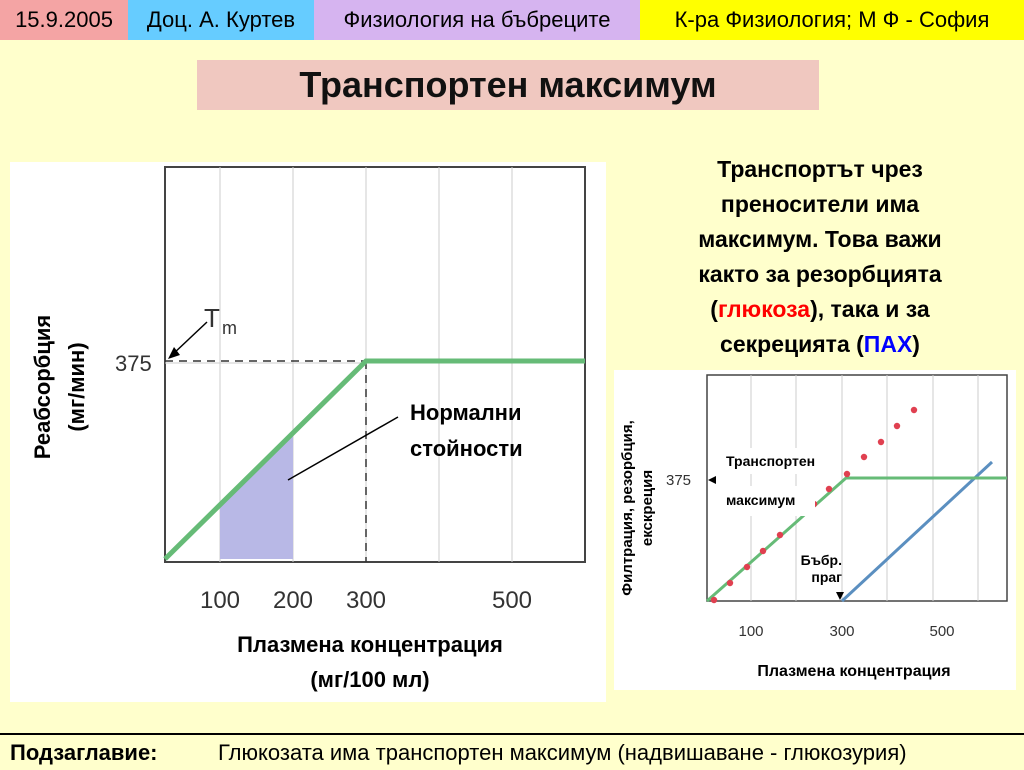 The height and width of the screenshot is (770, 1024). What do you see at coordinates (820, 274) in the screenshot?
I see `desc-line-4: както за резорбцията` at bounding box center [820, 274].